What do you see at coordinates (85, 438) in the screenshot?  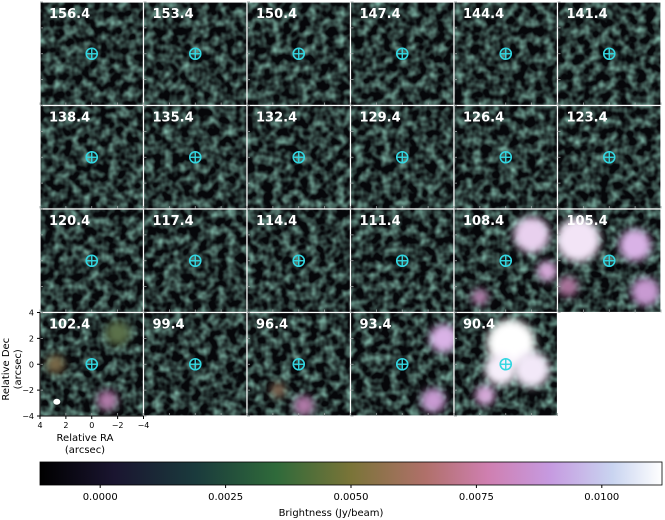 I see `x-axis-label: Relative RA` at bounding box center [85, 438].